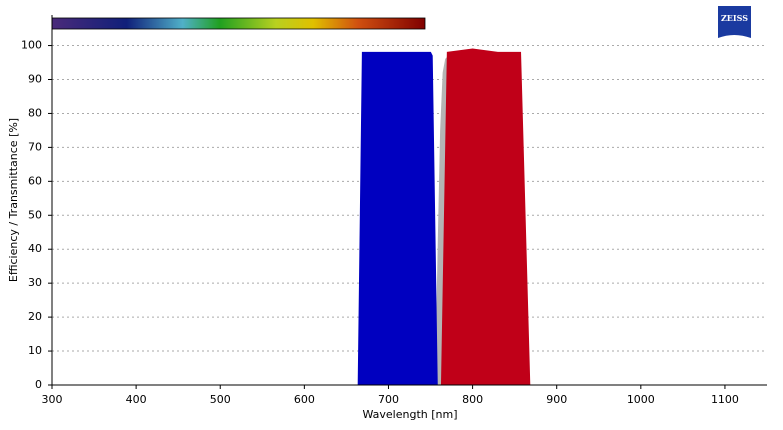  What do you see at coordinates (38, 384) in the screenshot?
I see `y-tick-label: 0` at bounding box center [38, 384].